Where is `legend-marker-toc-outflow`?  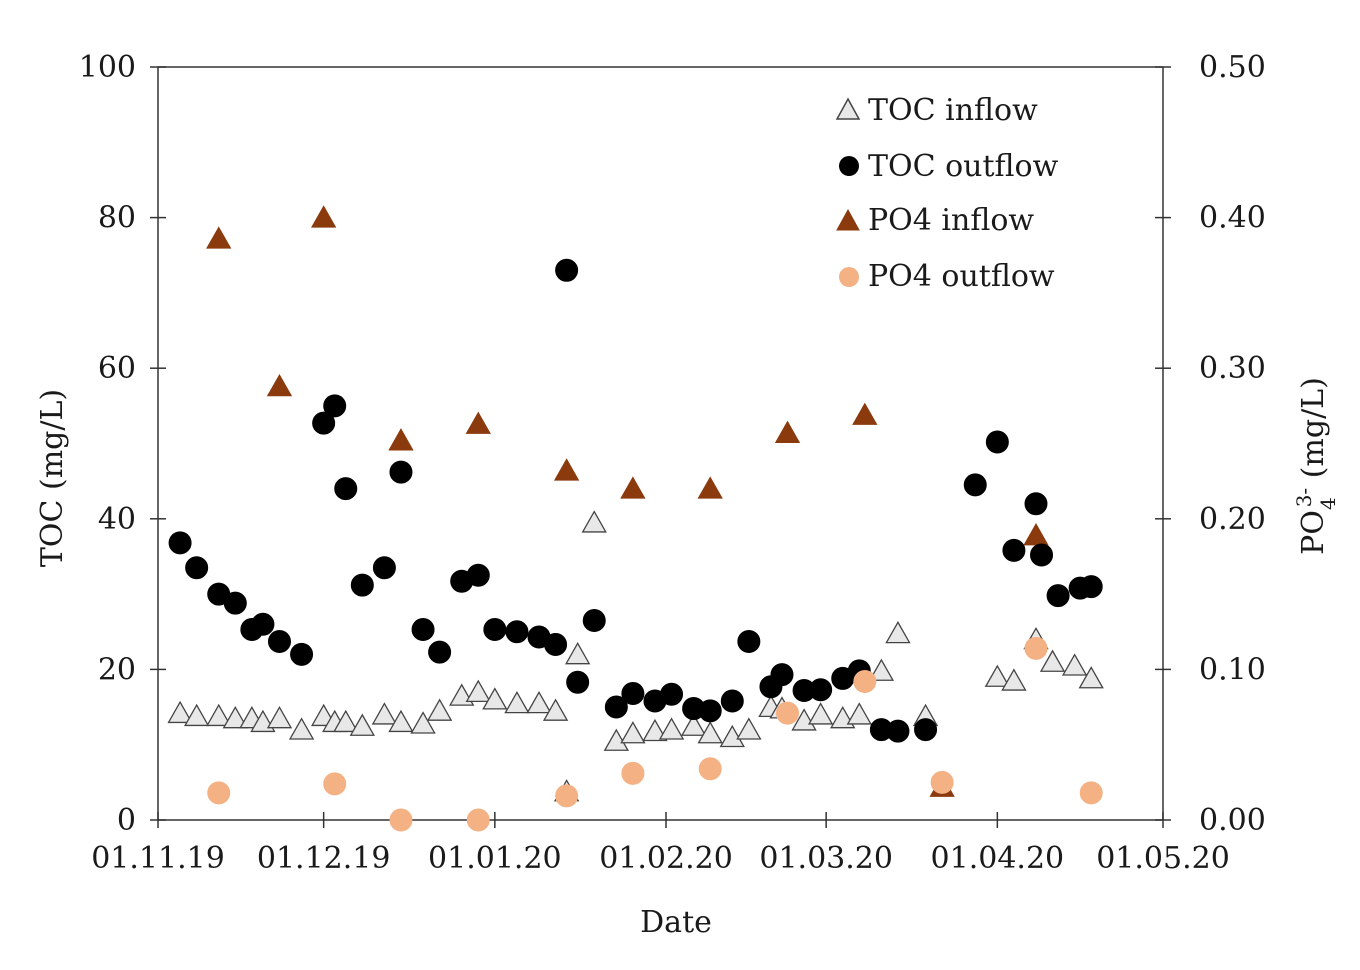
legend-marker-toc-outflow is located at coordinates (849, 166).